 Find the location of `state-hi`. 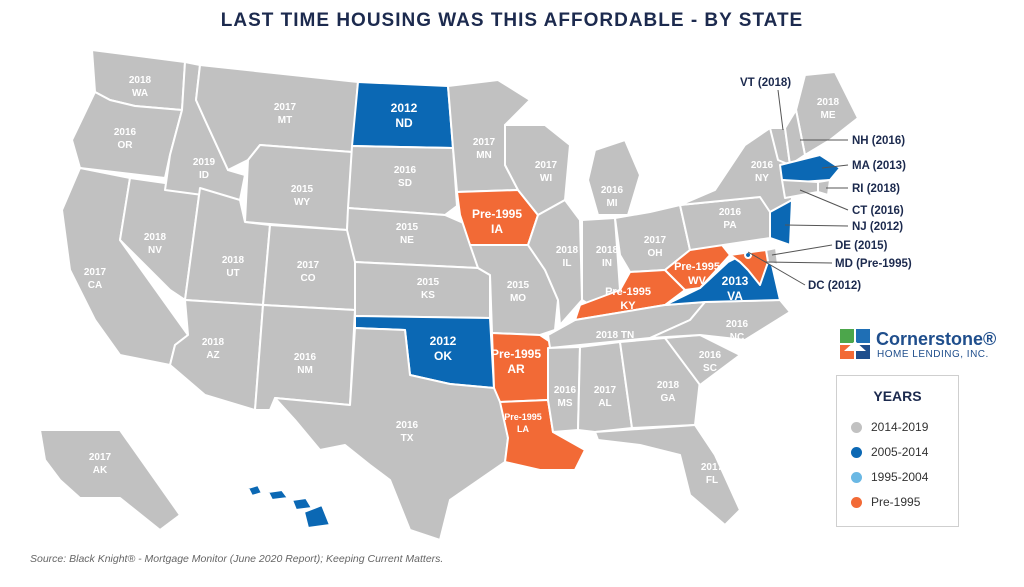

state-hi is located at coordinates (289, 506).